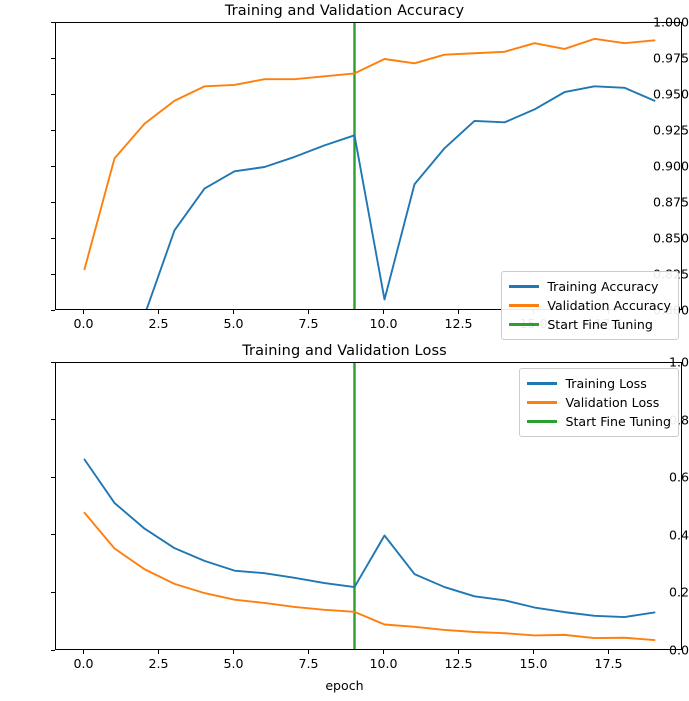 Image resolution: width=689 pixels, height=701 pixels. I want to click on xtick-label: 15.0, so click(533, 663).